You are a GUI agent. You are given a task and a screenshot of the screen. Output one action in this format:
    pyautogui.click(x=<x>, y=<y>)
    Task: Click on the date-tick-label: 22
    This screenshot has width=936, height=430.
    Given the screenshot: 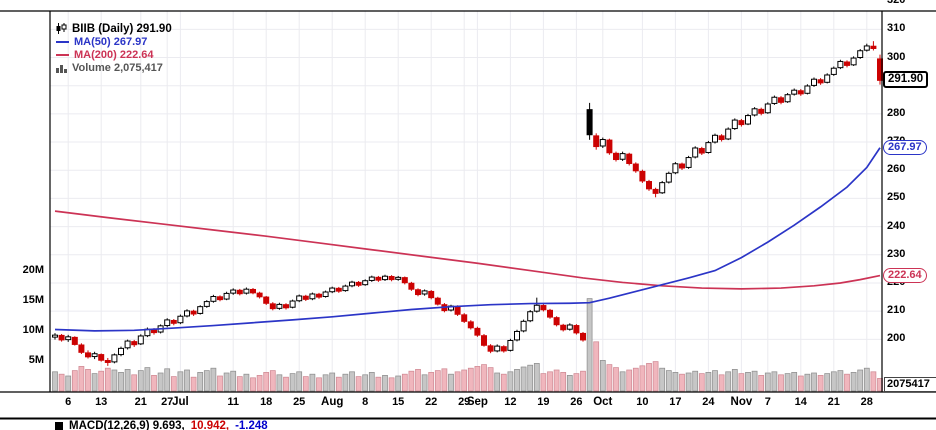 What is the action you would take?
    pyautogui.click(x=431, y=402)
    